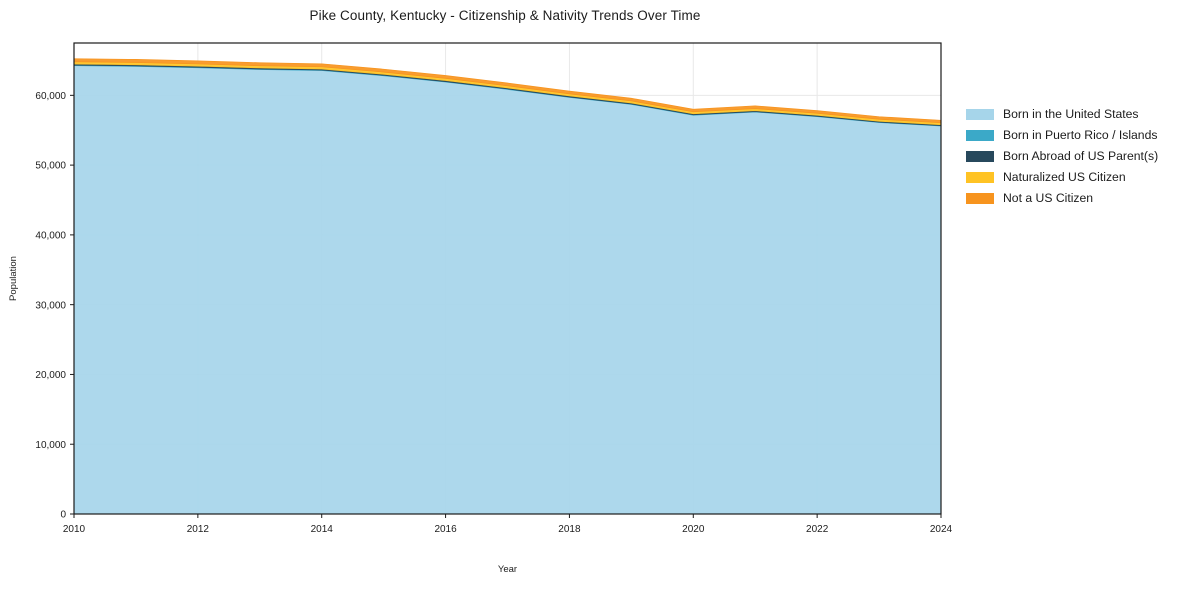 The width and height of the screenshot is (1189, 590). I want to click on y-tick-label: 20,000, so click(50, 375).